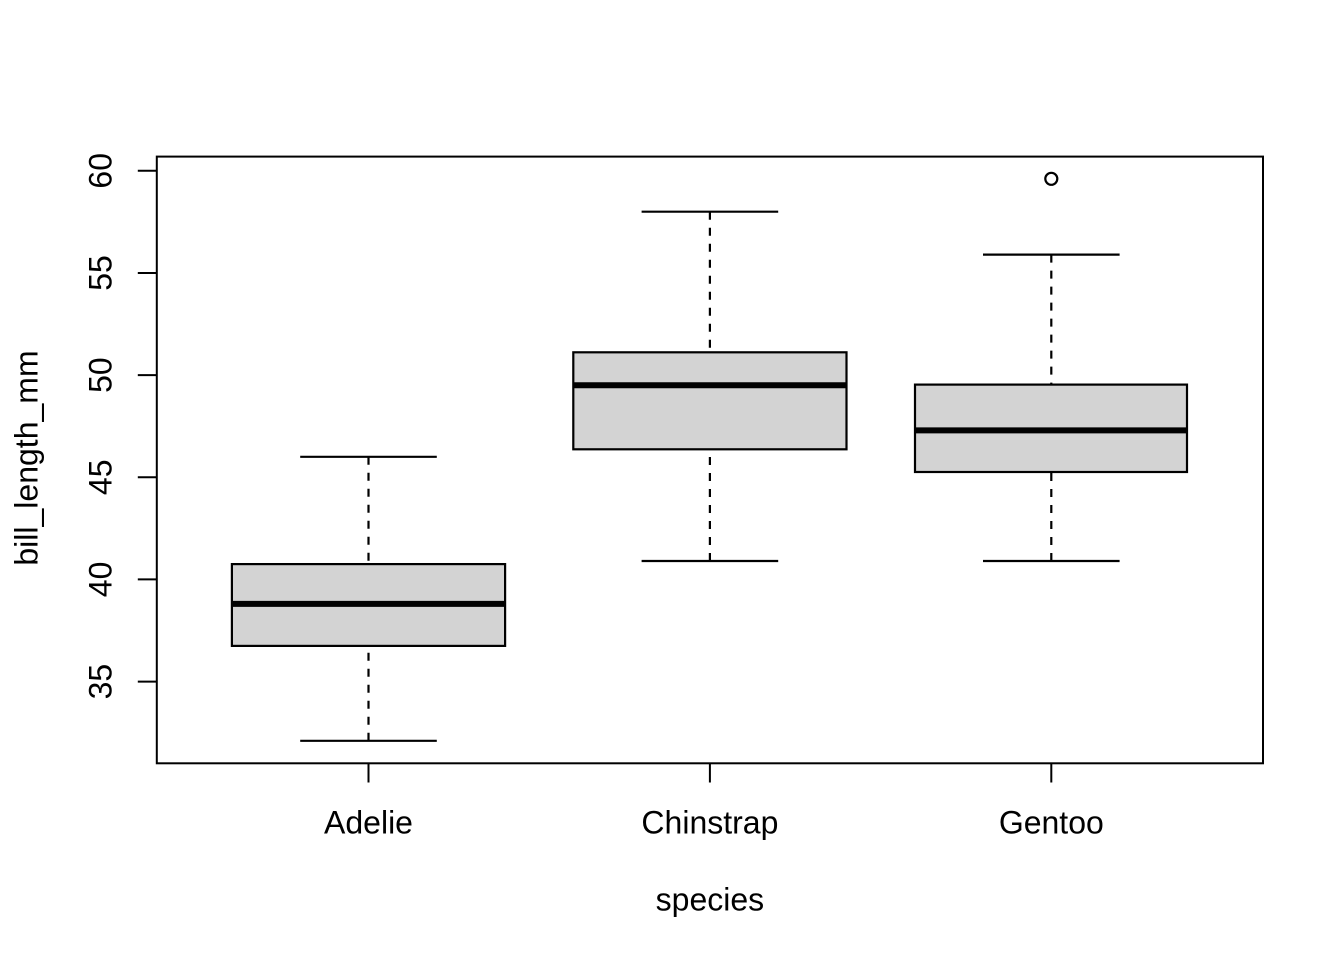 This screenshot has height=960, width=1344. I want to click on svg-text: Adelie, so click(368, 823).